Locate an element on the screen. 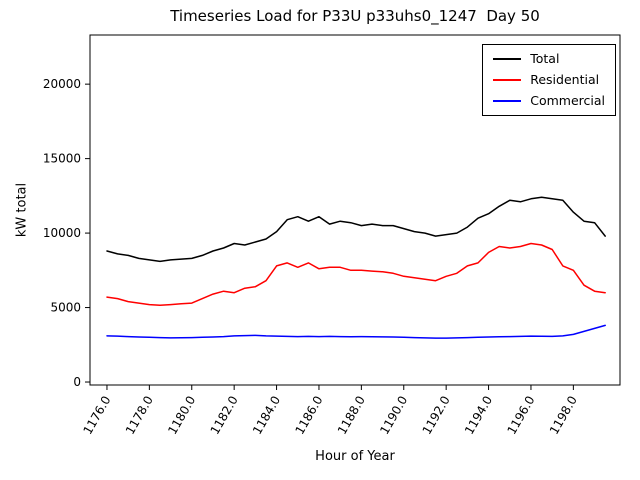 The image size is (640, 480). x-tick-label: 1180.0 is located at coordinates (181, 415).